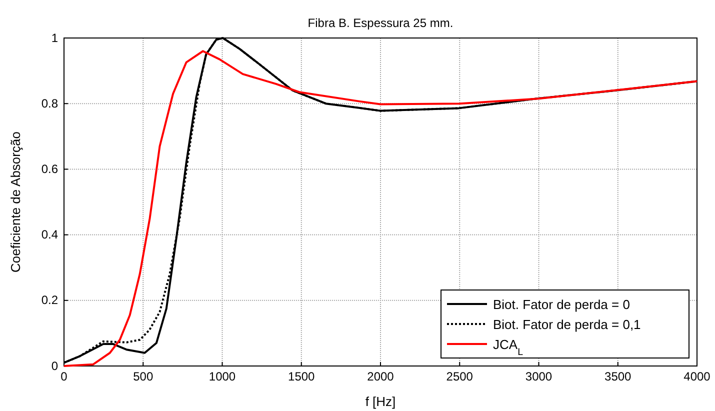 This screenshot has width=715, height=411. Describe the element at coordinates (49, 103) in the screenshot. I see `y-tick-label: 0.8` at that location.